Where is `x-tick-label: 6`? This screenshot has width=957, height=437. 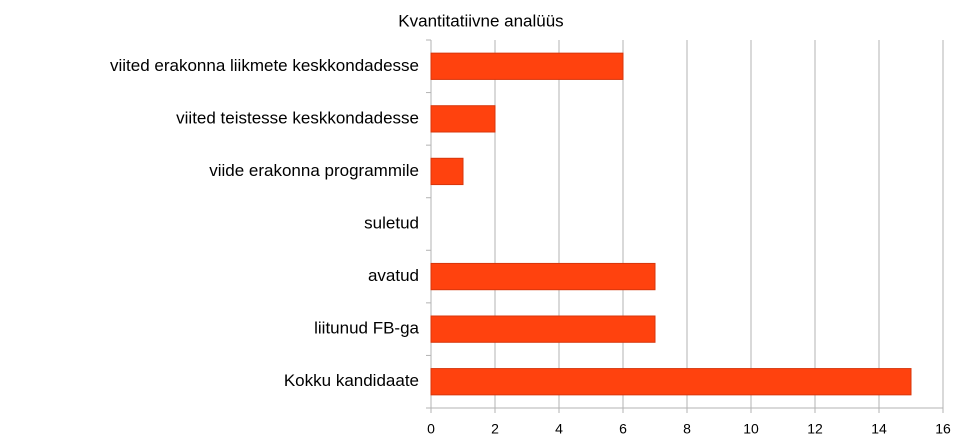 x-tick-label: 6 is located at coordinates (623, 429).